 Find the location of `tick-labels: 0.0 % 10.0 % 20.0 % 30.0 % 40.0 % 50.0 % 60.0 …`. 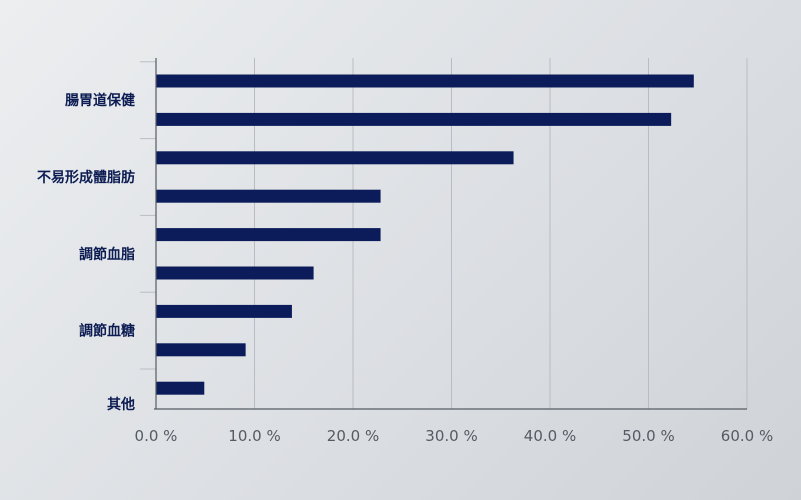

tick-labels: 0.0 % 10.0 % 20.0 % 30.0 % 40.0 % 50.0 % 60.0 … is located at coordinates (454, 436).